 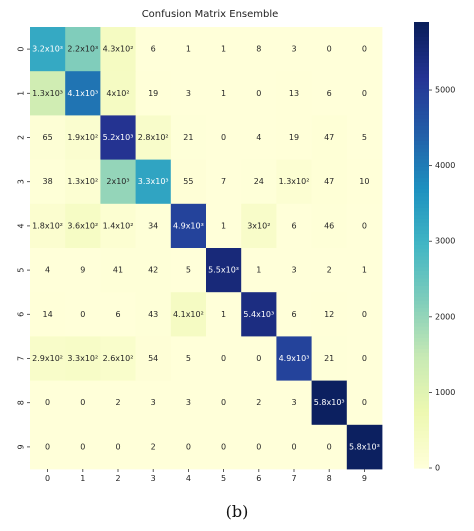 I want to click on cell-value-label: 2.6x10², so click(x=118, y=358).